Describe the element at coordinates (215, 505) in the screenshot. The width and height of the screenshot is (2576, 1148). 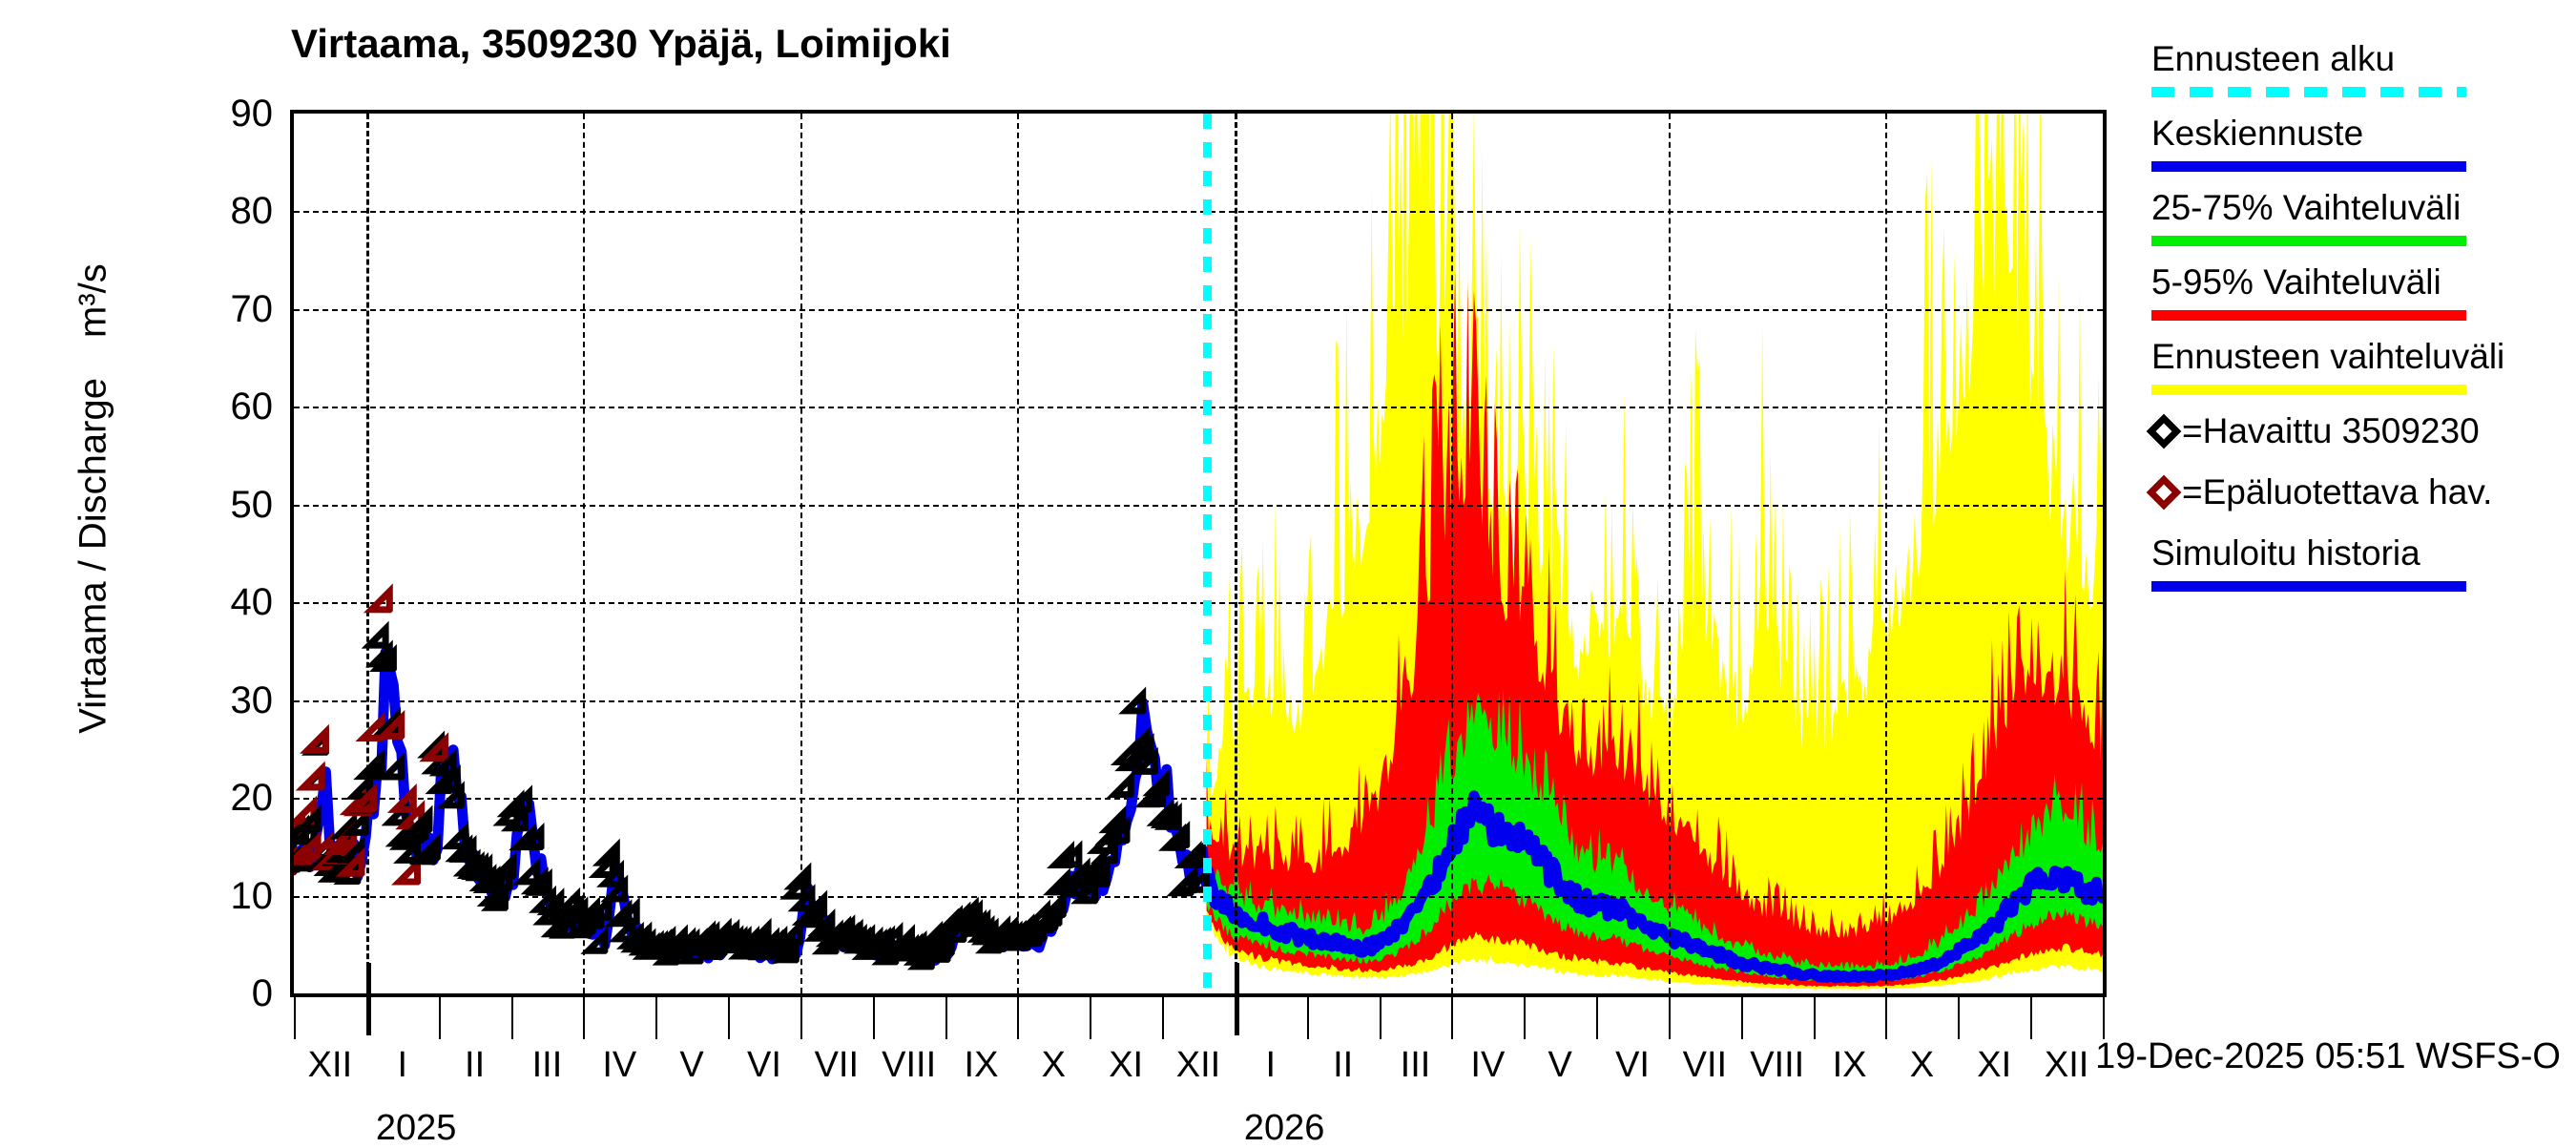
I see `y-axis-tick: 50` at that location.